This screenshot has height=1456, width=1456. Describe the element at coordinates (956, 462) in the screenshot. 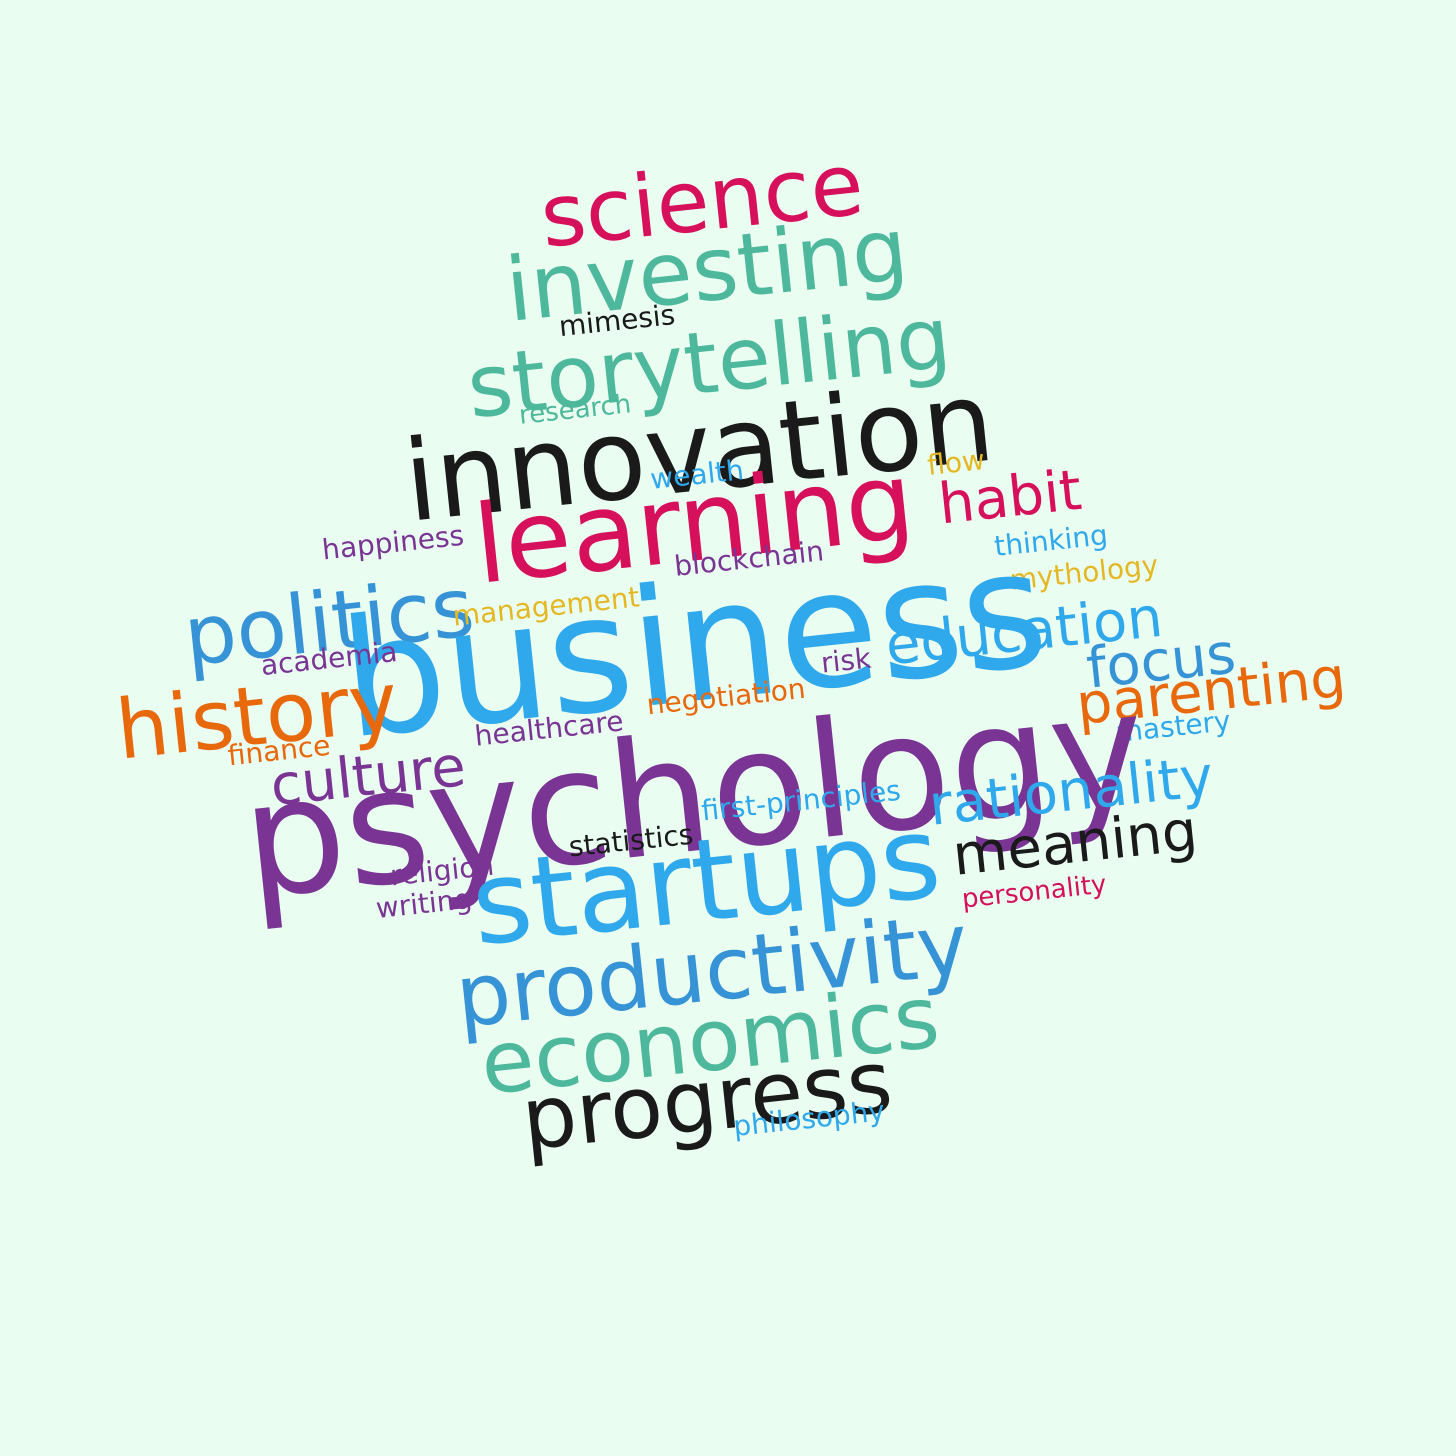

I see `word-flow: flow` at that location.